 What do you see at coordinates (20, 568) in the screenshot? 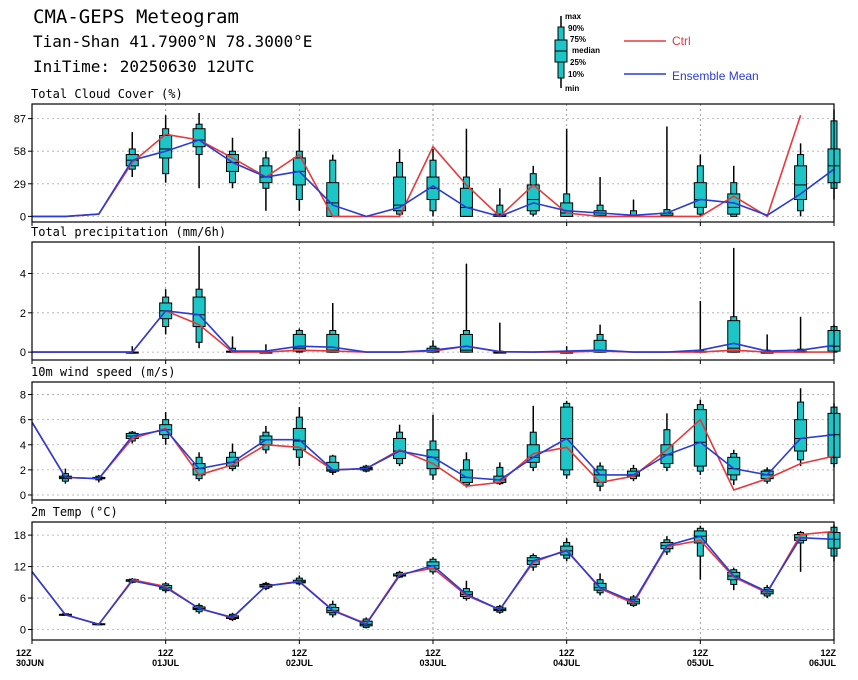
I see `y-tick-label: 12` at bounding box center [20, 568].